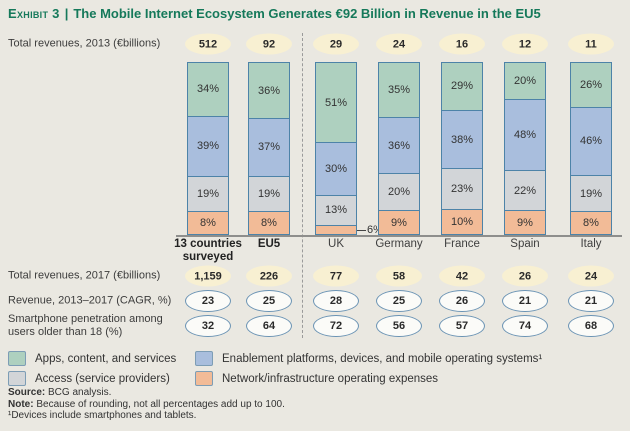 Image resolution: width=630 pixels, height=431 pixels. What do you see at coordinates (204, 378) in the screenshot?
I see `network-infrastructure-swatch-icon` at bounding box center [204, 378].